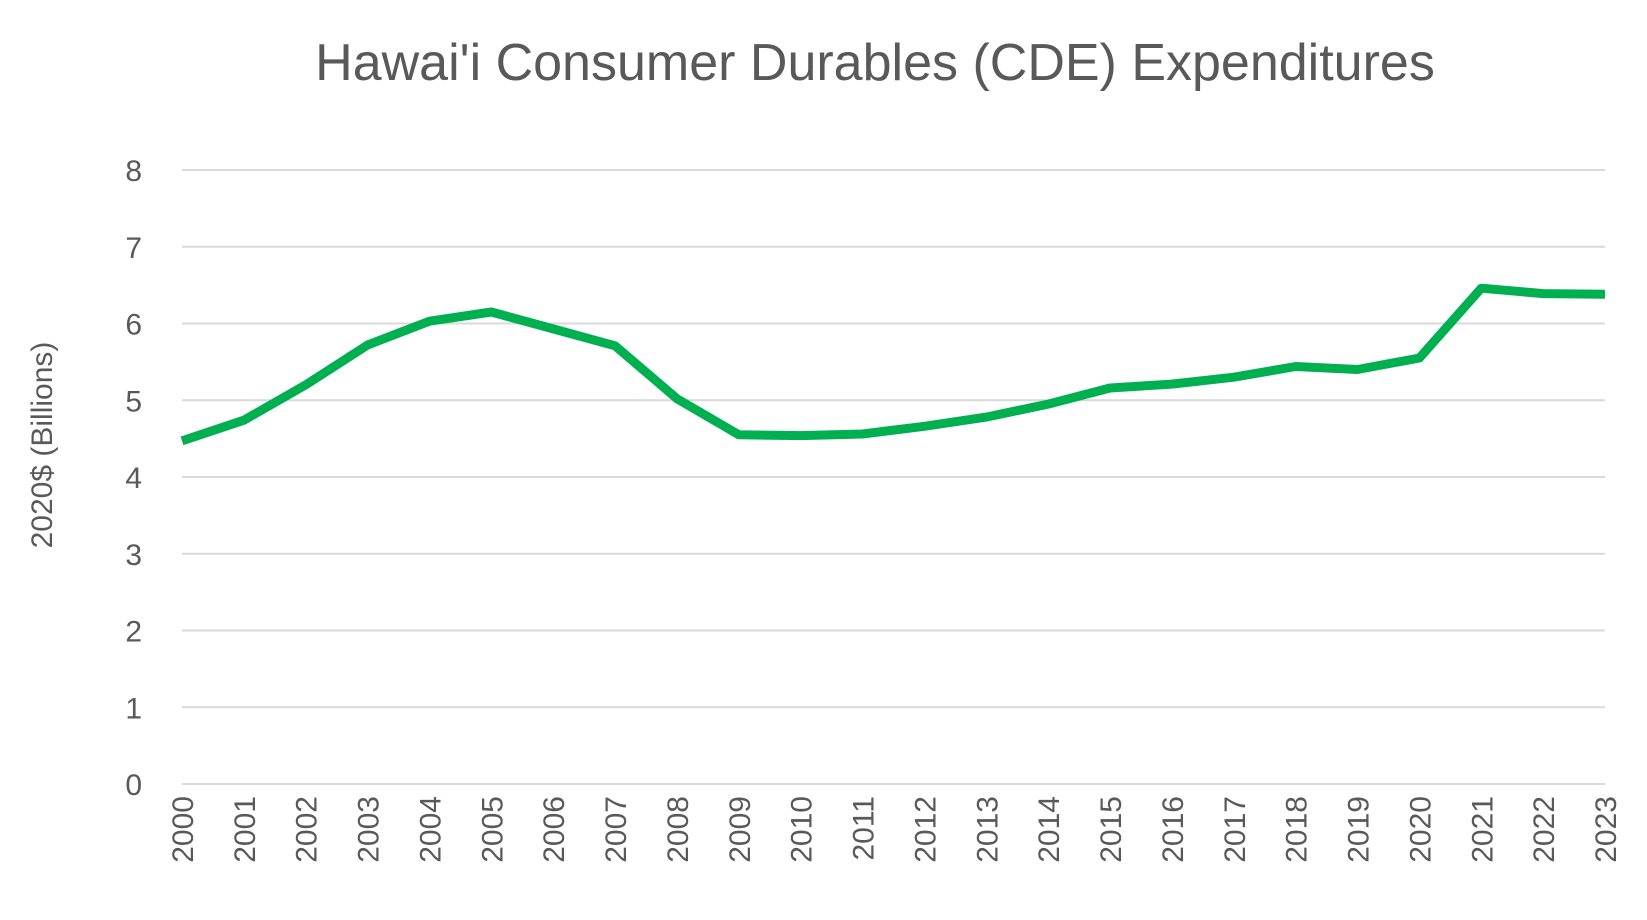 Image resolution: width=1647 pixels, height=920 pixels. Describe the element at coordinates (492, 829) in the screenshot. I see `x-tick-label: 2005` at that location.